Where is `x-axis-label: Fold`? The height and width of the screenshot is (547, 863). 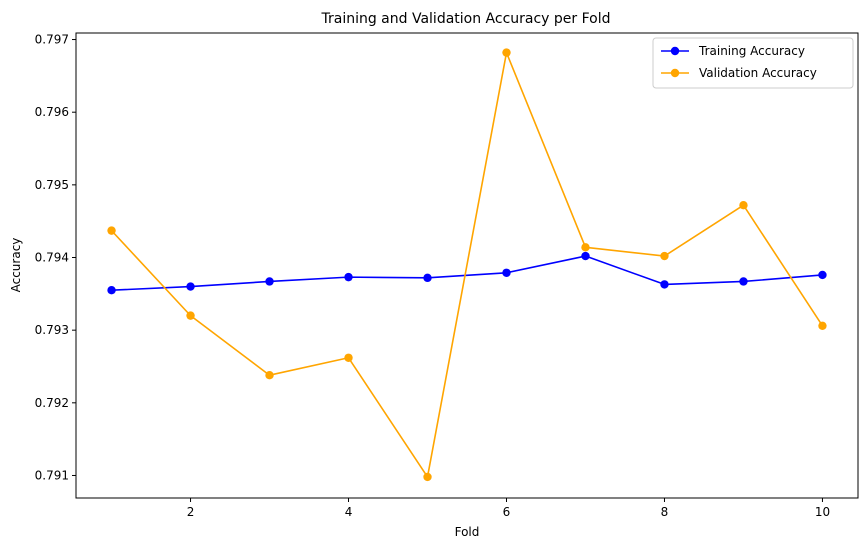
x-axis-label: Fold is located at coordinates (467, 532).